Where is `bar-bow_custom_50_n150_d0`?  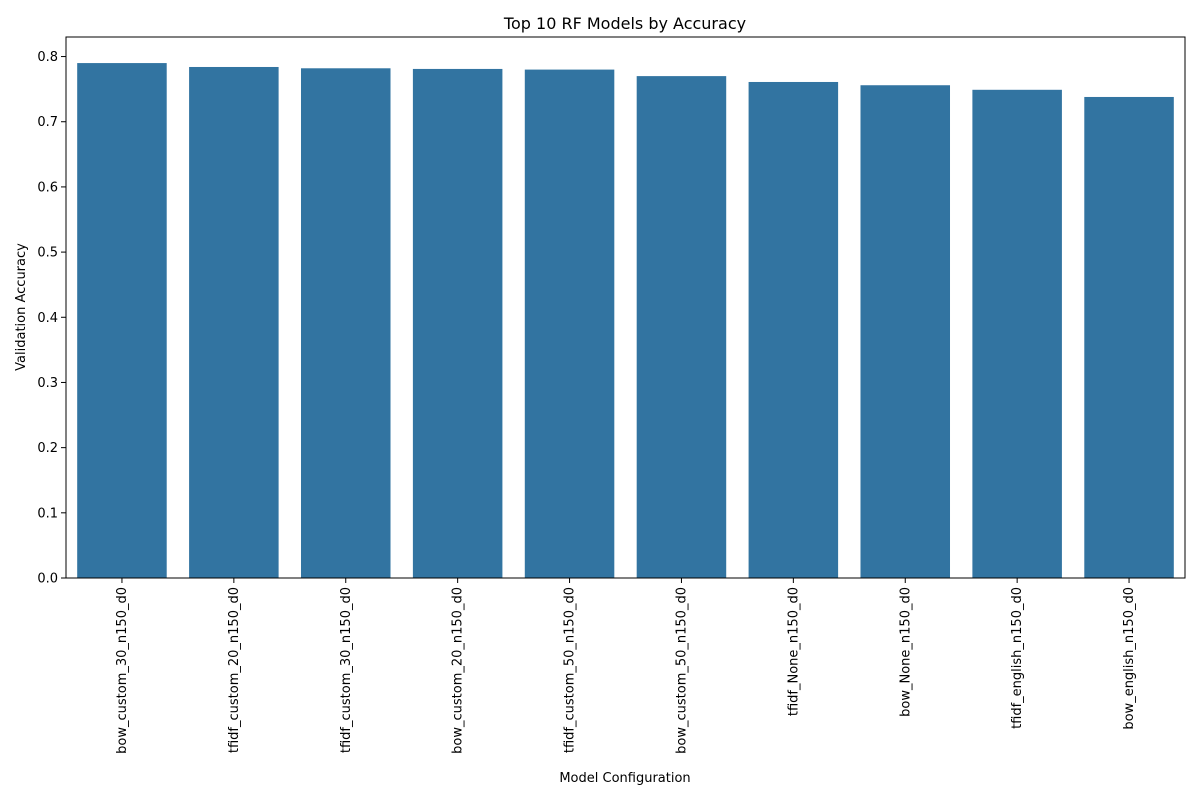 bar-bow_custom_50_n150_d0 is located at coordinates (681, 327).